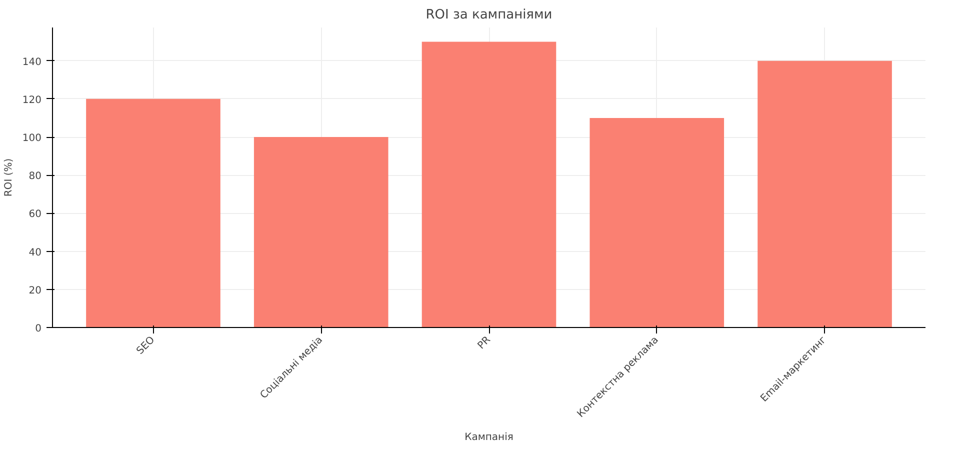 This screenshot has width=957, height=450. Describe the element at coordinates (35, 176) in the screenshot. I see `y-tick-label: 80` at that location.